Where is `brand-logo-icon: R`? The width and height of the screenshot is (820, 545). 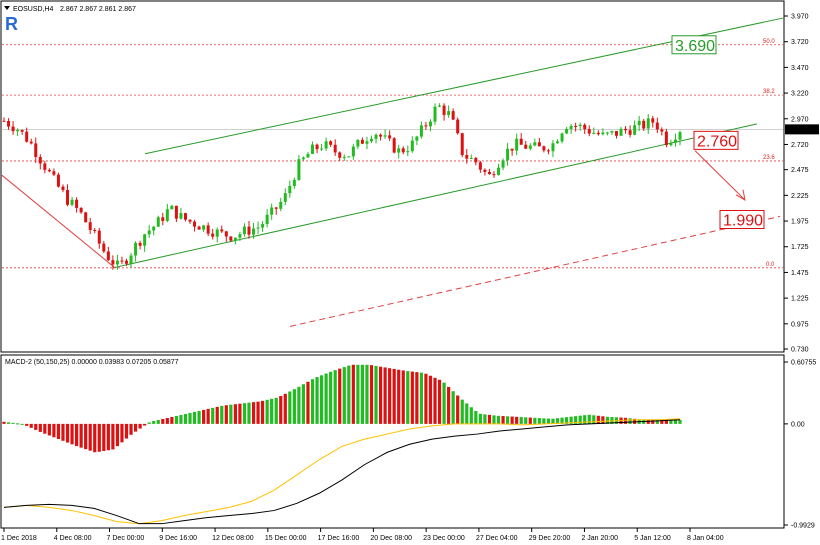 brand-logo-icon: R is located at coordinates (11, 24).